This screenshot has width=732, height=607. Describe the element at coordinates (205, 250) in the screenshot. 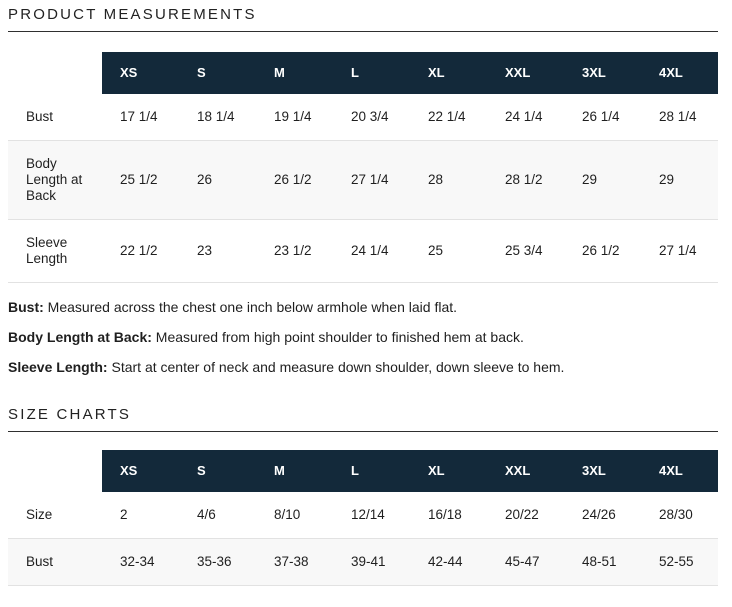

I see `table-cell: 23` at that location.